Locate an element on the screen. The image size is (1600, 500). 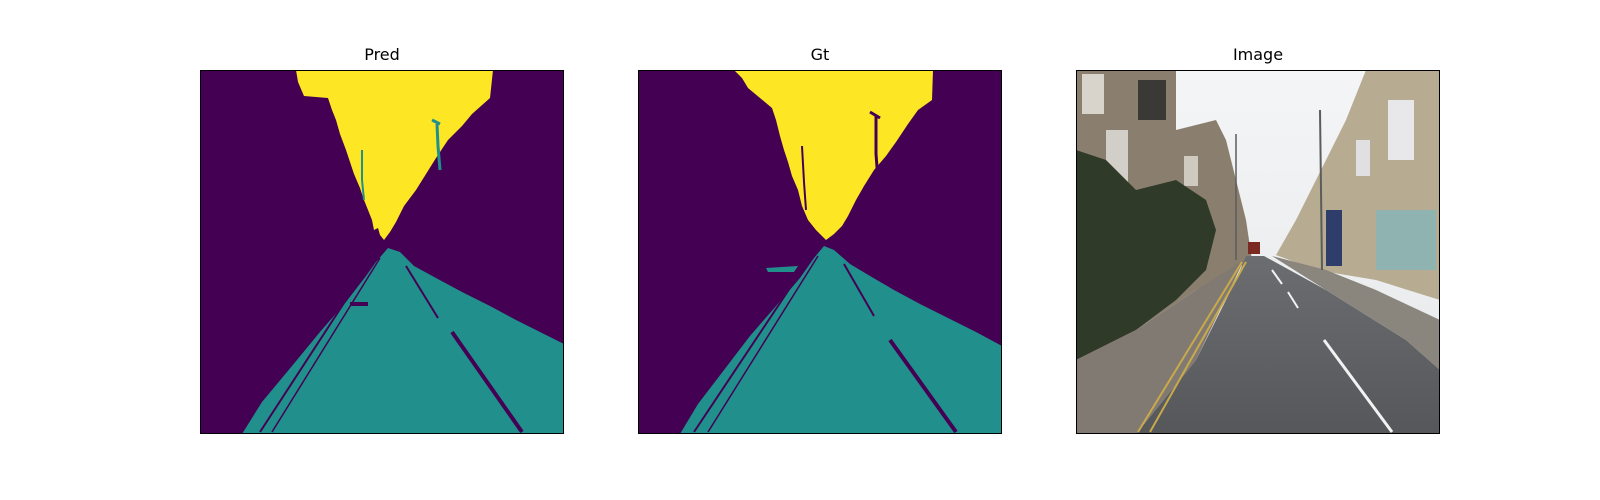
right-sidewalk is located at coordinates (1356, 313).